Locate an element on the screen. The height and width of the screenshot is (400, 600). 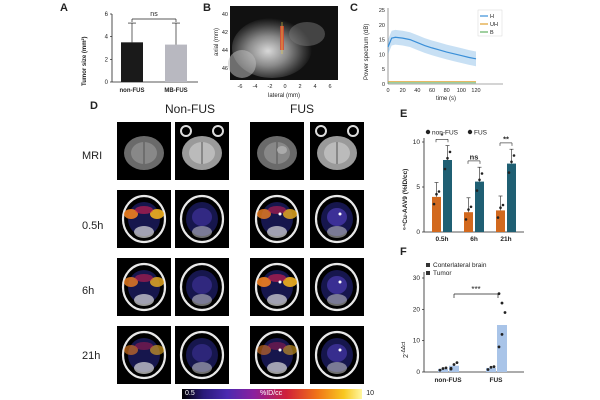
panel-b-ytick-label: 44 is located at coordinates (225, 51).